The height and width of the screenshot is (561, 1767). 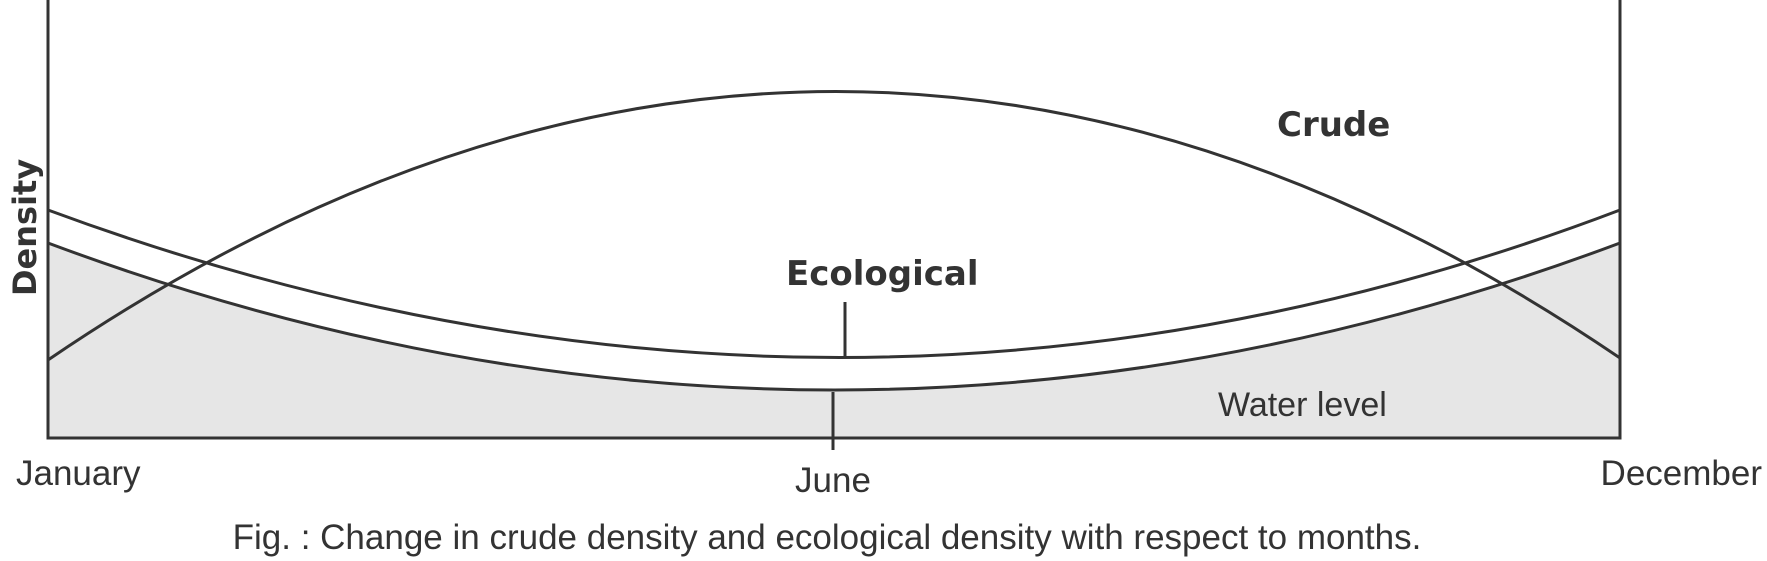 What do you see at coordinates (1333, 125) in the screenshot?
I see `crude-label: Crude` at bounding box center [1333, 125].